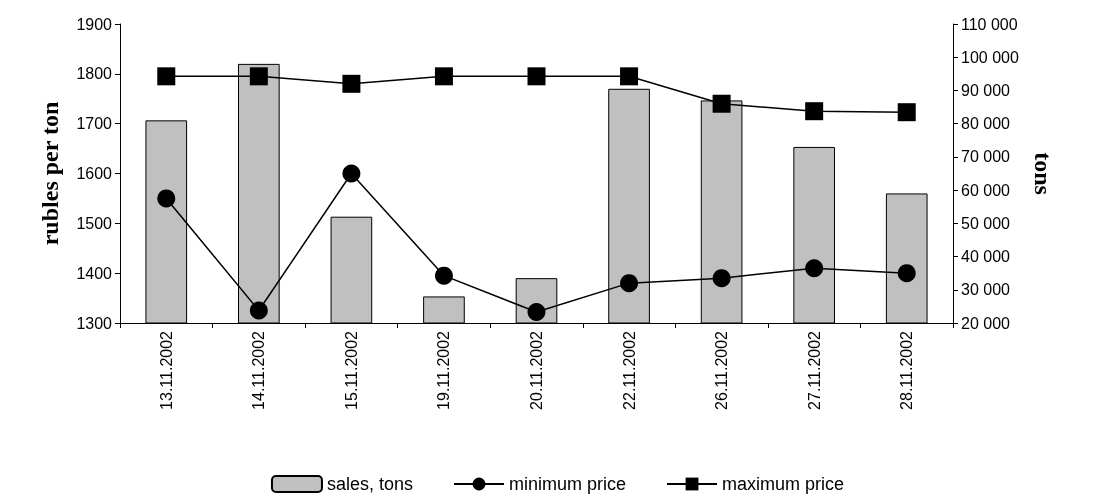 The image size is (1115, 502). I want to click on y2-tick-label: 40 000, so click(986, 257).